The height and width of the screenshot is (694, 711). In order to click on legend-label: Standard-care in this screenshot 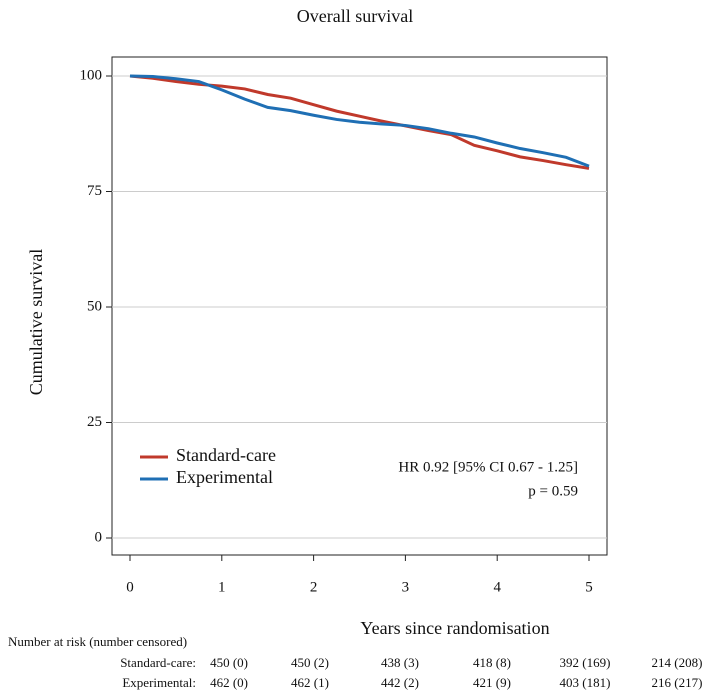, I will do `click(226, 455)`.